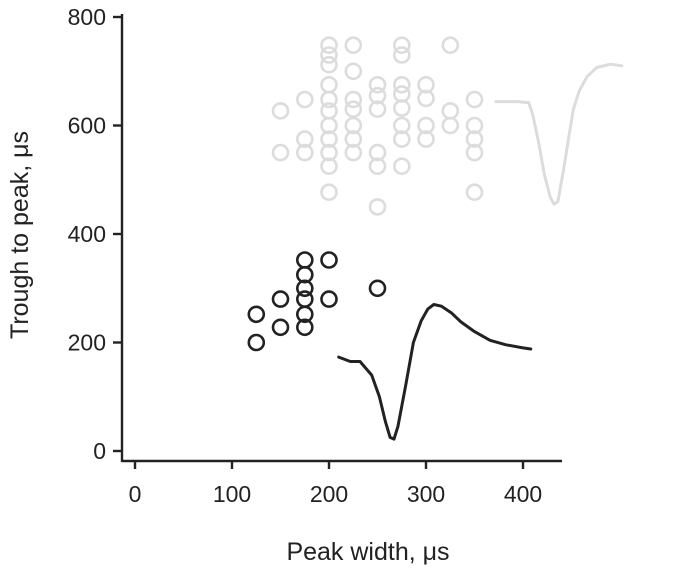 The height and width of the screenshot is (574, 685). What do you see at coordinates (87, 17) in the screenshot?
I see `y-tick-label: 800` at bounding box center [87, 17].